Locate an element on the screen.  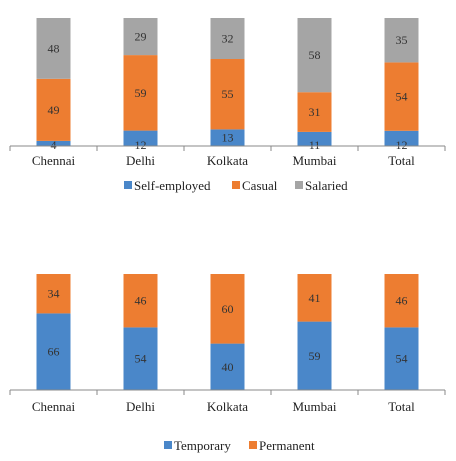
data-label: 49 is located at coordinates (54, 110).